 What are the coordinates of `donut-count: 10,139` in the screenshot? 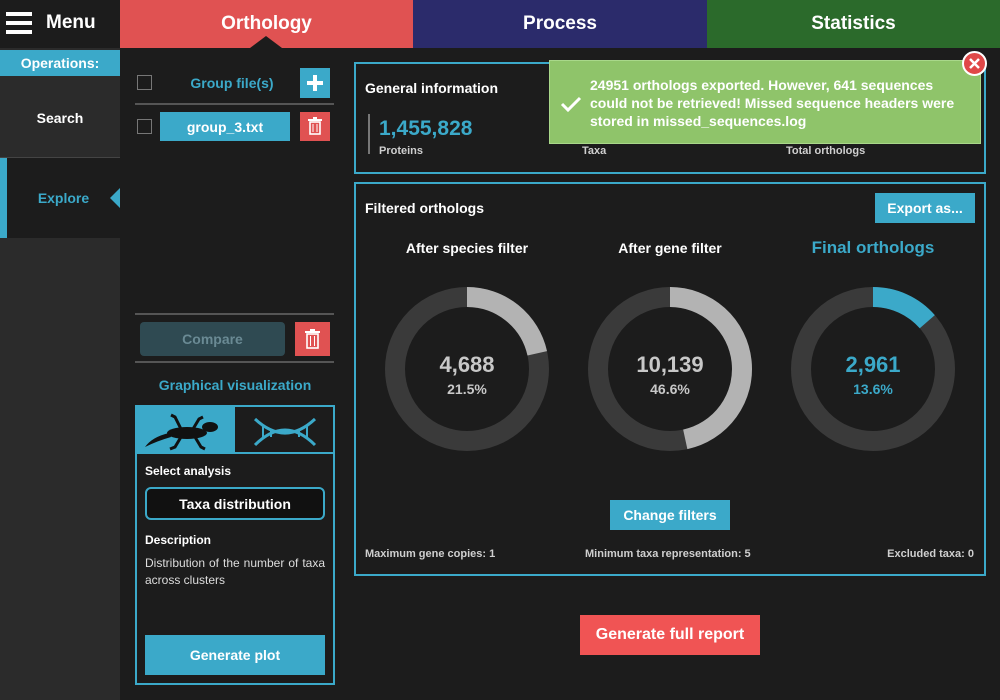 It's located at (670, 364).